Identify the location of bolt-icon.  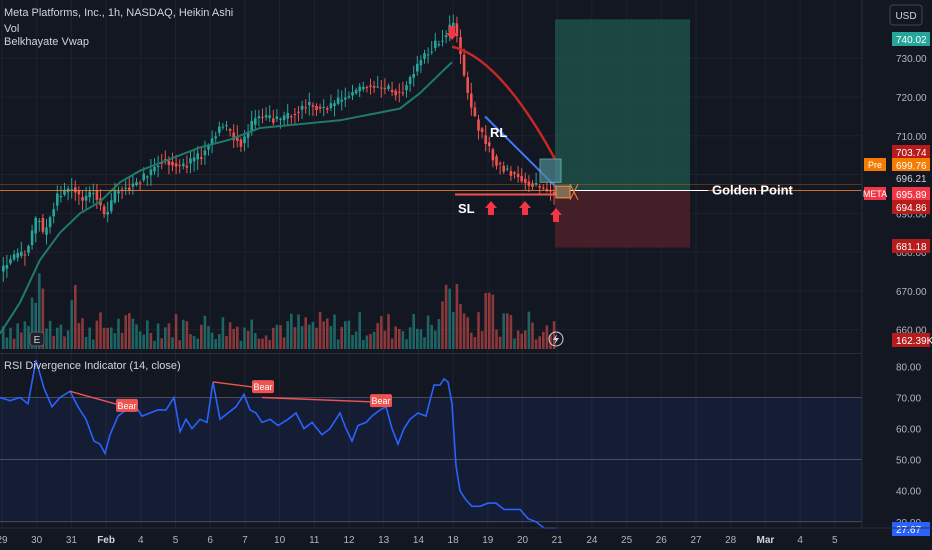
(556, 339).